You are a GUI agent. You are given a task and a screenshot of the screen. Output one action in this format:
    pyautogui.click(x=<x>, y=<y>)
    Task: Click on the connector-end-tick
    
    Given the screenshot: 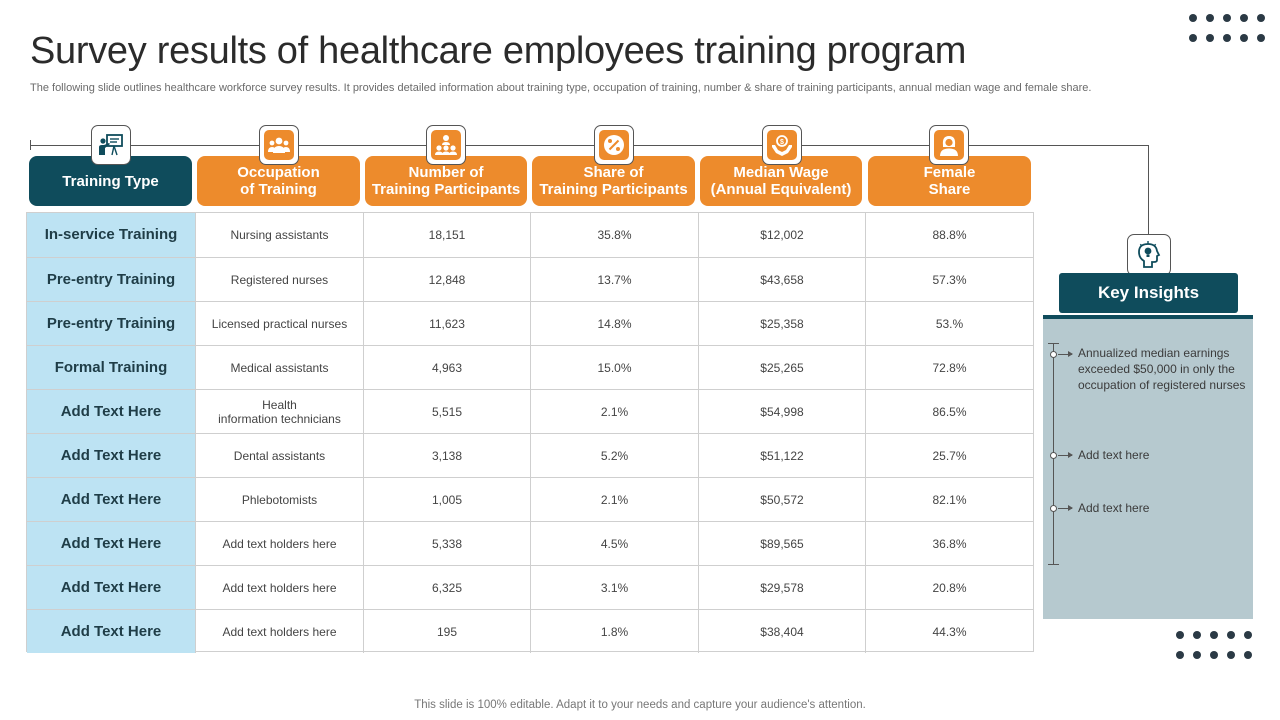 What is the action you would take?
    pyautogui.click(x=30, y=145)
    